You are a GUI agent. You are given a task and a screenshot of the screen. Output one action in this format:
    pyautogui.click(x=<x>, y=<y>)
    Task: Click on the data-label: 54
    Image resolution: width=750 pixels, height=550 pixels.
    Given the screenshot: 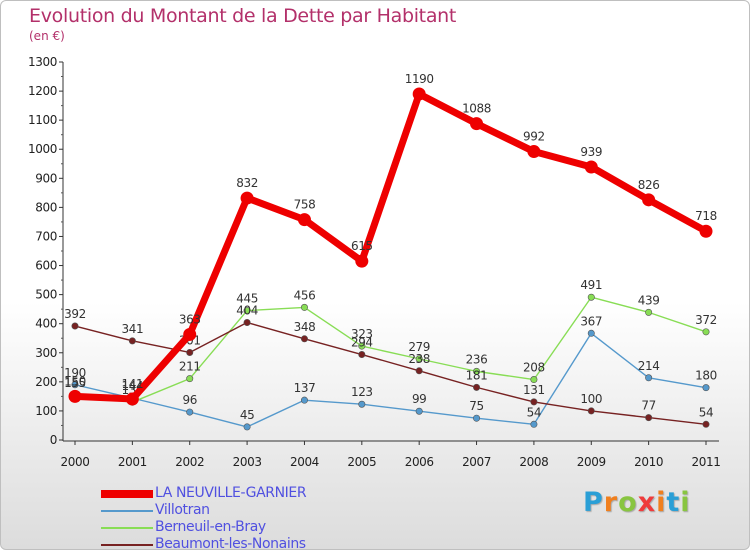 What is the action you would take?
    pyautogui.click(x=534, y=412)
    